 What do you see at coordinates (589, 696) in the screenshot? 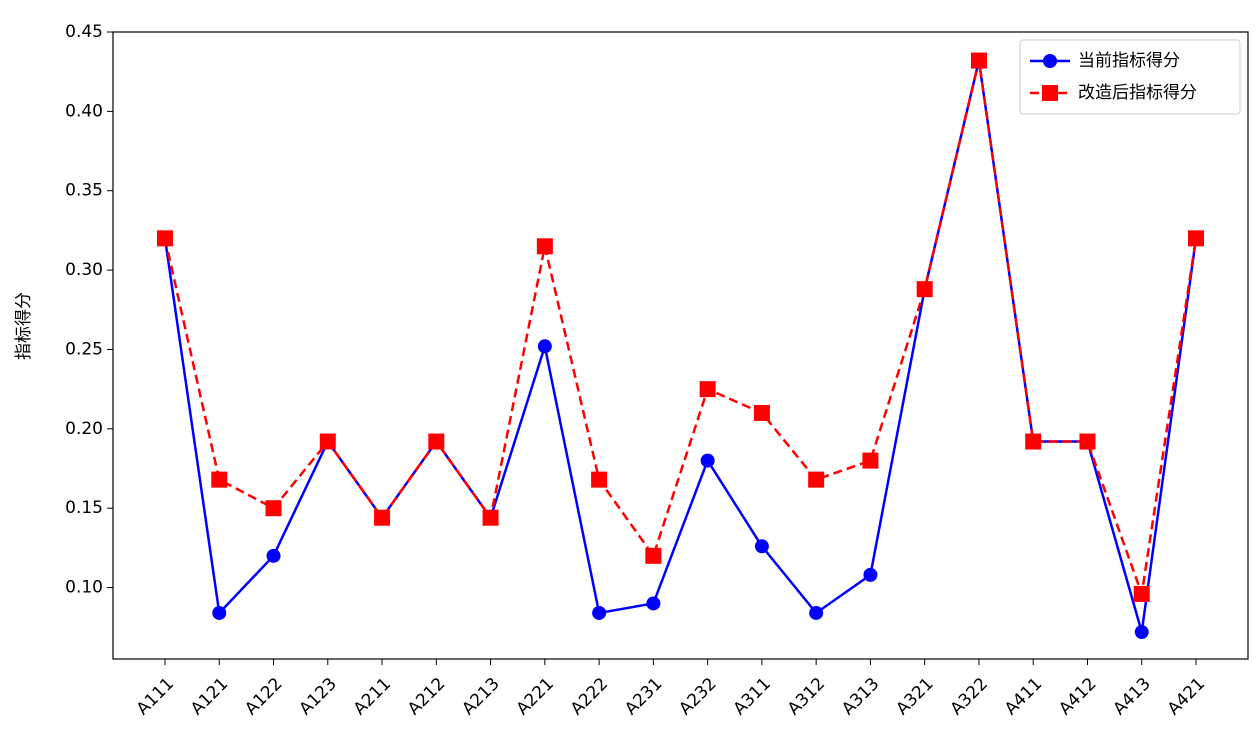
I see `x-tick-label: A222` at bounding box center [589, 696].